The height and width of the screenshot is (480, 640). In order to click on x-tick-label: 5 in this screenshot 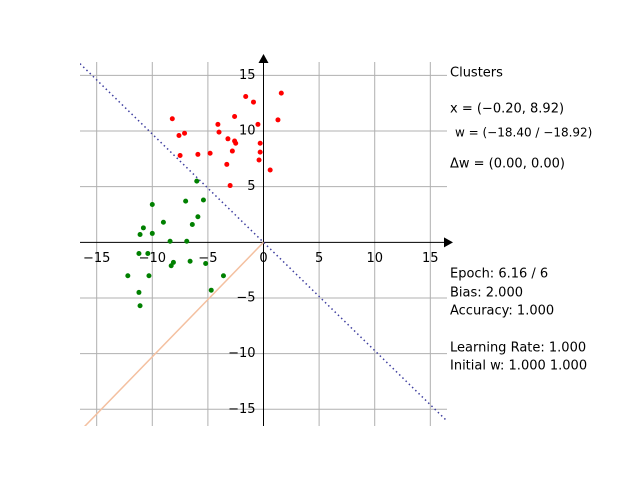, I will do `click(319, 258)`.